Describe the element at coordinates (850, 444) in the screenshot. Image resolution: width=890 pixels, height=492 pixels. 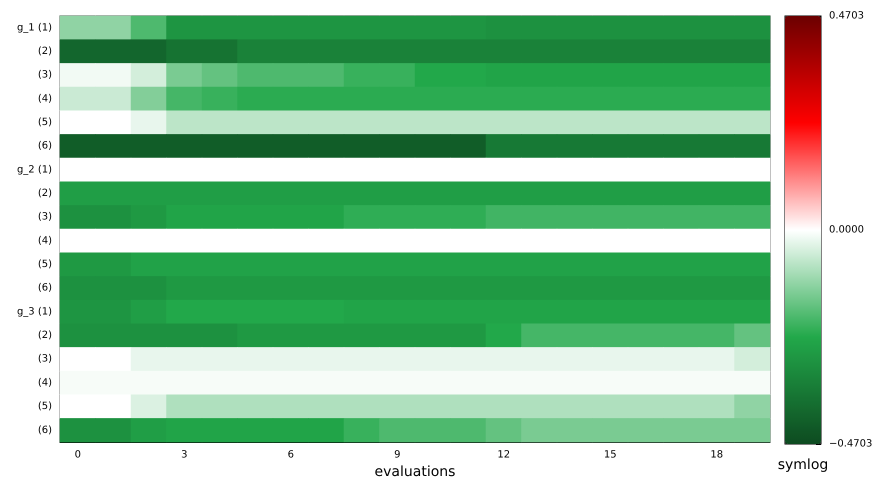
I see `color-bar-label: −0.4703` at that location.